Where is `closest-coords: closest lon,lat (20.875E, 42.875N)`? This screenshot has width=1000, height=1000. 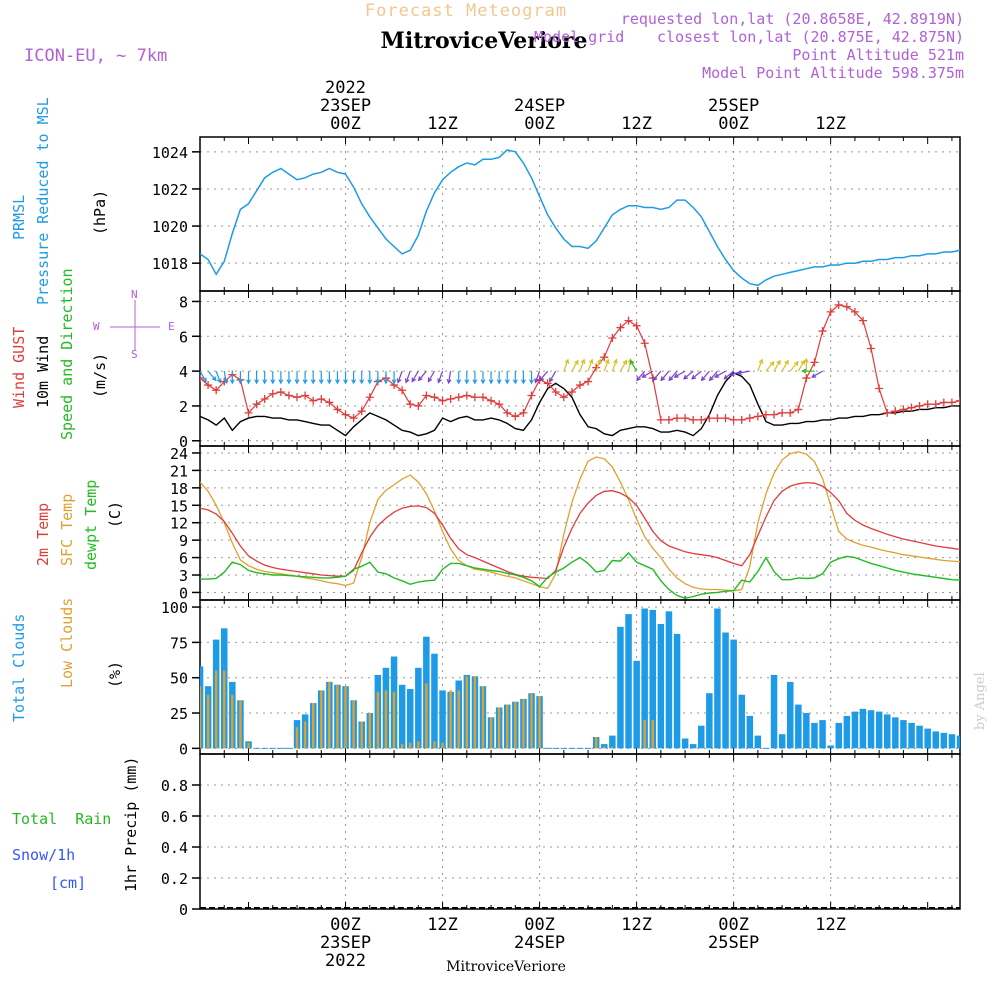 closest-coords: closest lon,lat (20.875E, 42.875N) is located at coordinates (810, 37).